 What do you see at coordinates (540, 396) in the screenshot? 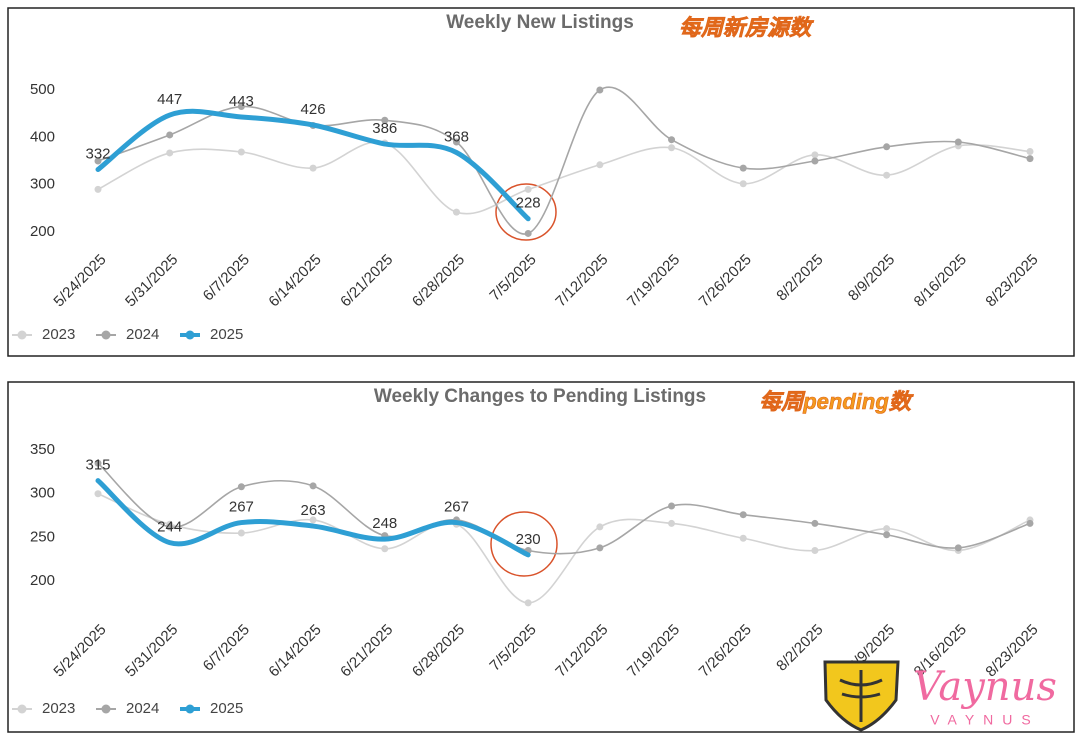
I see `chart-title: Weekly Changes to Pending Listings` at bounding box center [540, 396].